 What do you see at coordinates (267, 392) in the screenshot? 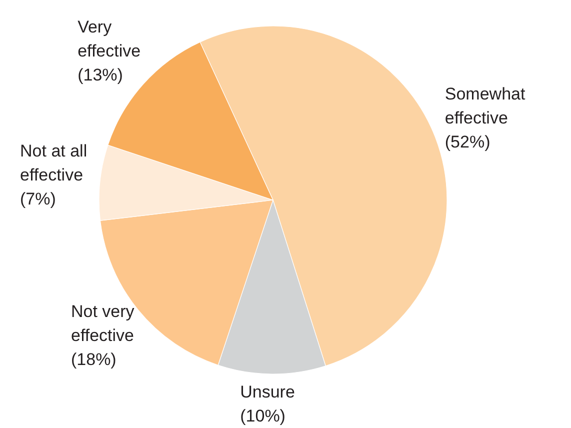
I see `slice-label: Unsure` at bounding box center [267, 392].